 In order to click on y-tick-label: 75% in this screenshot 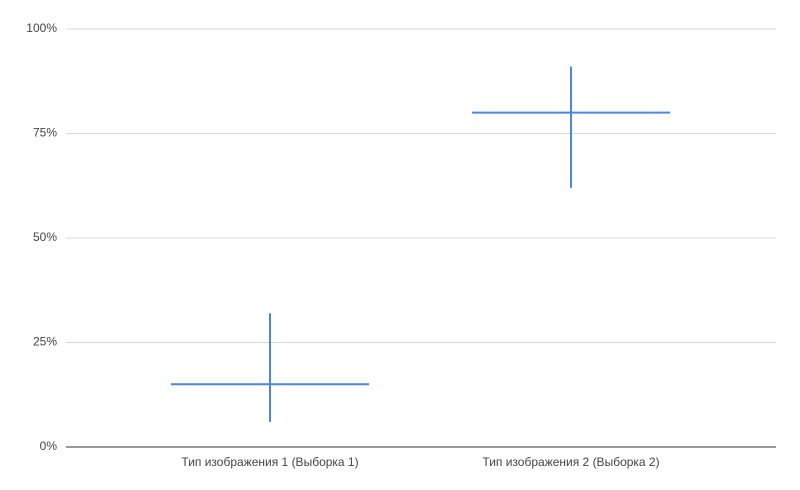, I will do `click(45, 133)`.